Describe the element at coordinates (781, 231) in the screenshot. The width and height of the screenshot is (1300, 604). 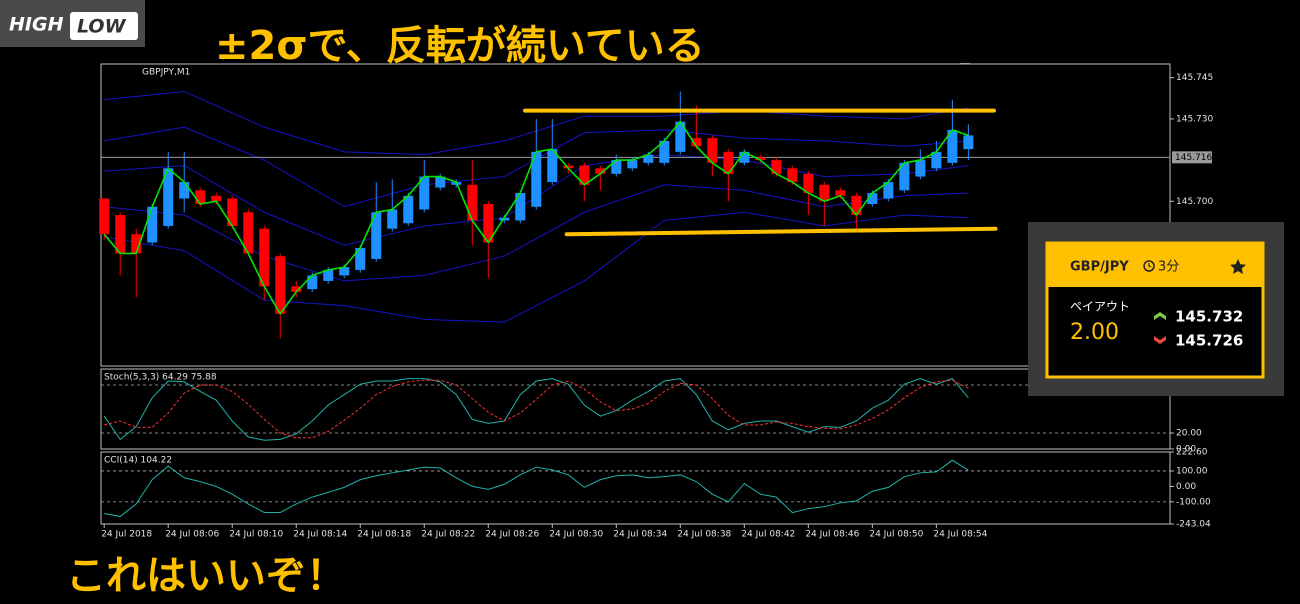
I see `trend-line` at that location.